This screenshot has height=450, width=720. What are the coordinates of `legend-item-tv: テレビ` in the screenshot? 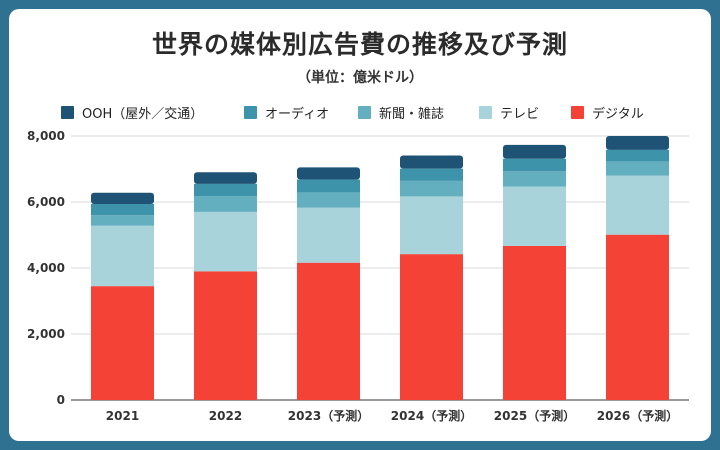 It's located at (509, 112).